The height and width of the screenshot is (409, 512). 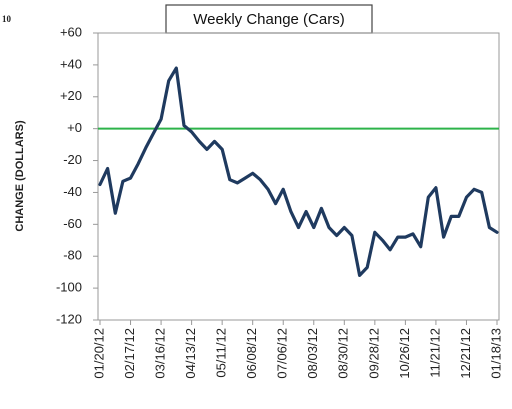 I want to click on y-tick-label: +40, so click(x=71, y=63).